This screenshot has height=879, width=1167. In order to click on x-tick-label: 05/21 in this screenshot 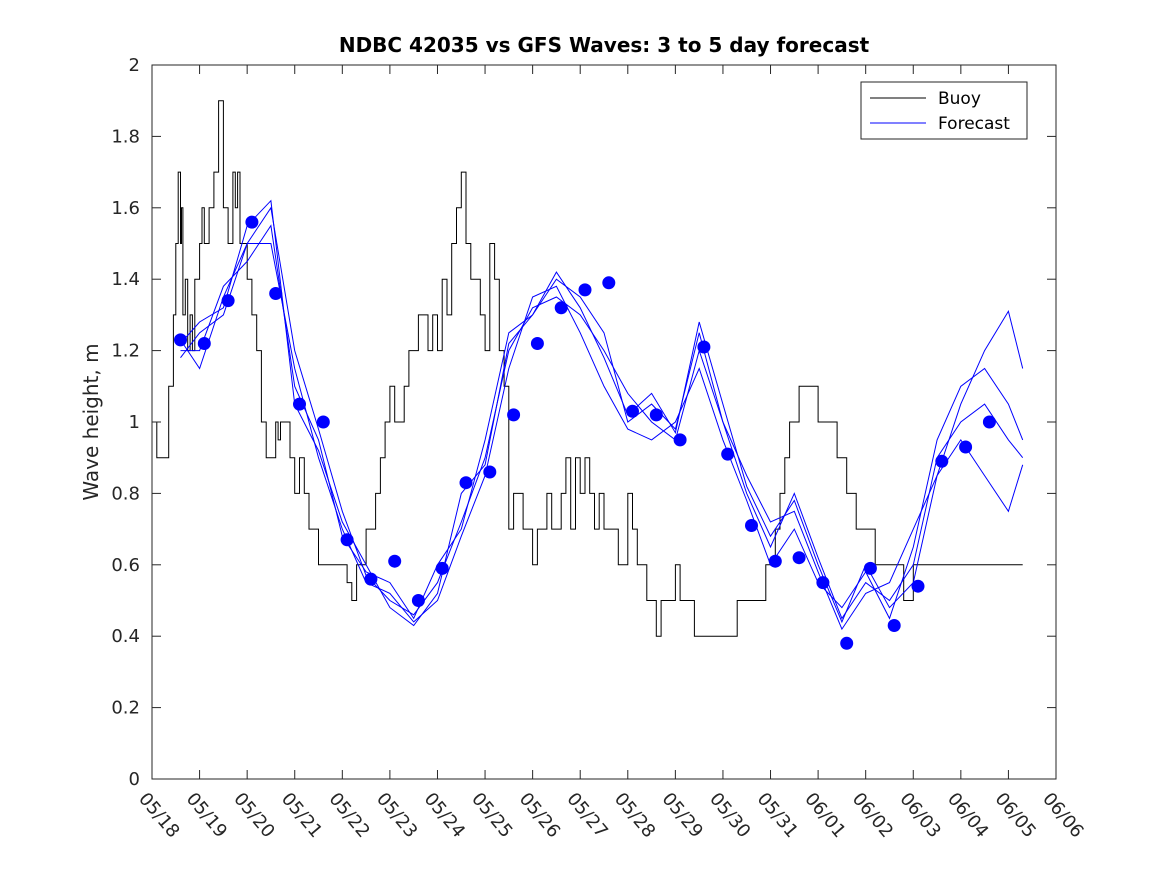, I will do `click(301, 815)`.